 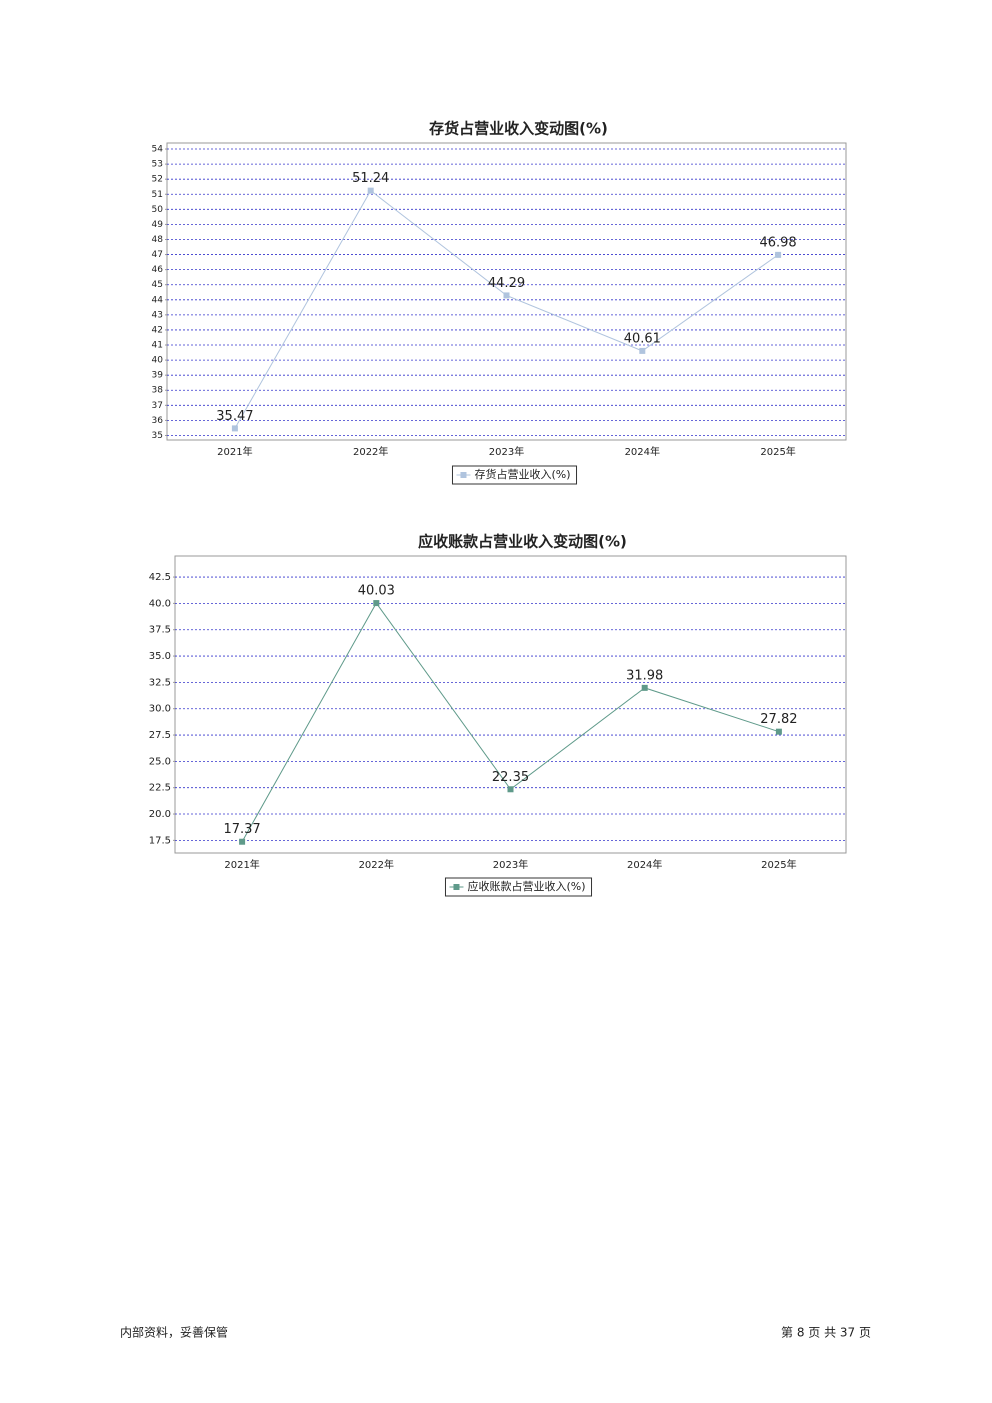 I want to click on data-label: 27.82, so click(x=778, y=719).